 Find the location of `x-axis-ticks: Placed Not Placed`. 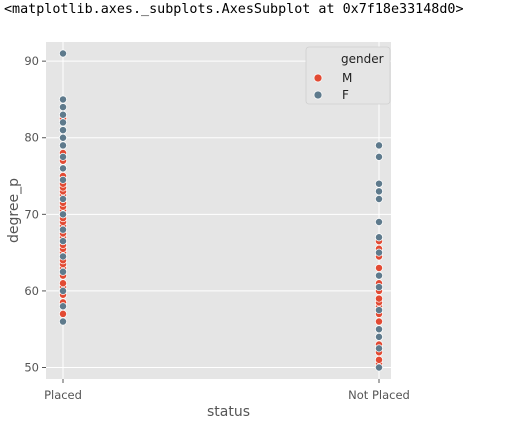

x-axis-ticks: Placed Not Placed is located at coordinates (227, 390).